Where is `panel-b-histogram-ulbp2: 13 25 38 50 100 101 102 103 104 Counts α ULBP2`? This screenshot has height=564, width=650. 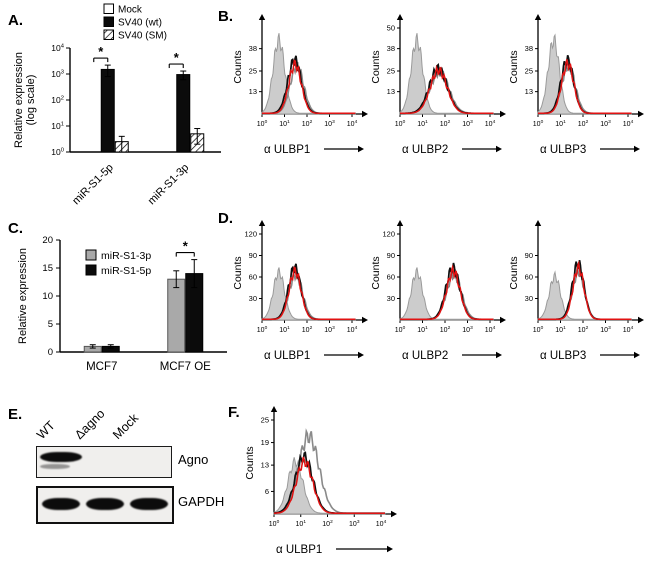 panel-b-histogram-ulbp2: 13 25 38 50 100 101 102 103 104 Counts α ULBP2 is located at coordinates (439, 82).